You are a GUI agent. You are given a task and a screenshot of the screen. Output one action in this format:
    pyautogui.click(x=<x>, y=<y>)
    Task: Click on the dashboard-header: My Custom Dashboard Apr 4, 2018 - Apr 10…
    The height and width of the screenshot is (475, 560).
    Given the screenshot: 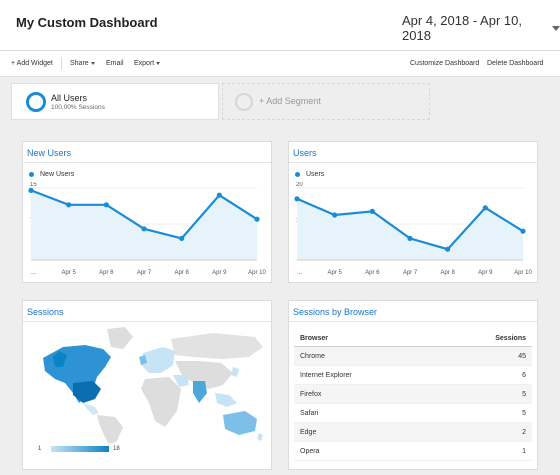 What is the action you would take?
    pyautogui.click(x=280, y=25)
    